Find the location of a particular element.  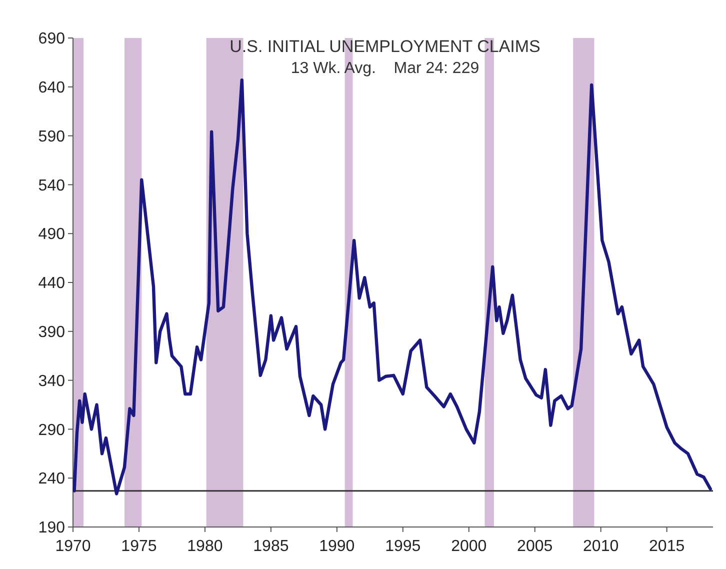

text: 13 Wk. Avg. Mar 24: 229 is located at coordinates (385, 68).